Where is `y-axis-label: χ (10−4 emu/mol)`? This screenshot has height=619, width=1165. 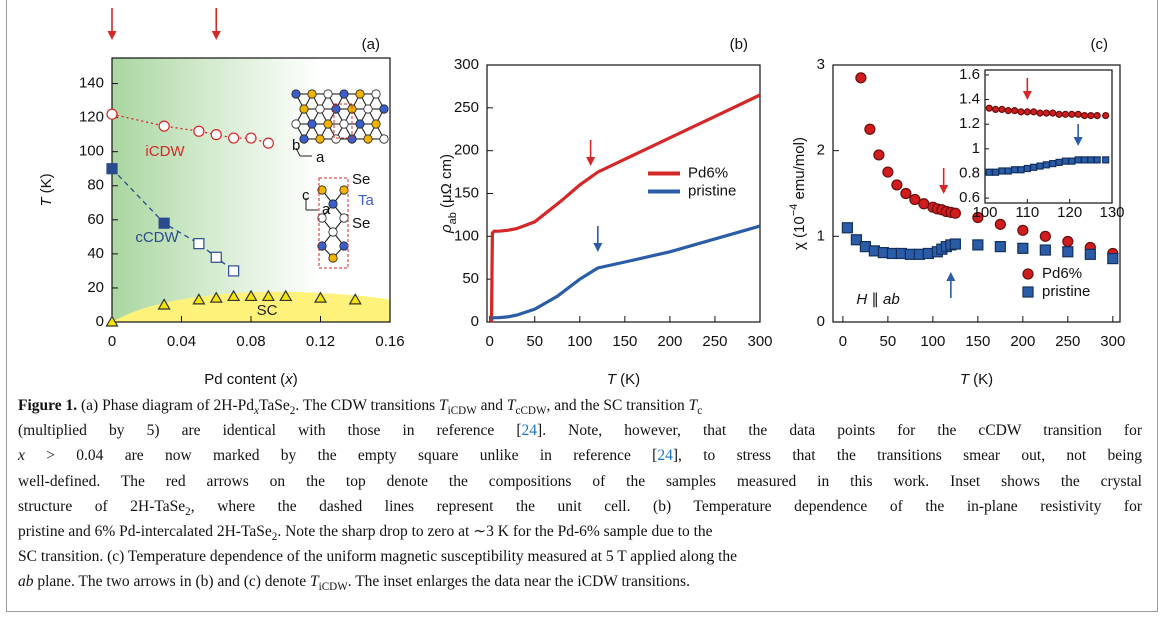 y-axis-label: χ (10−4 emu/mol) is located at coordinates (798, 193).